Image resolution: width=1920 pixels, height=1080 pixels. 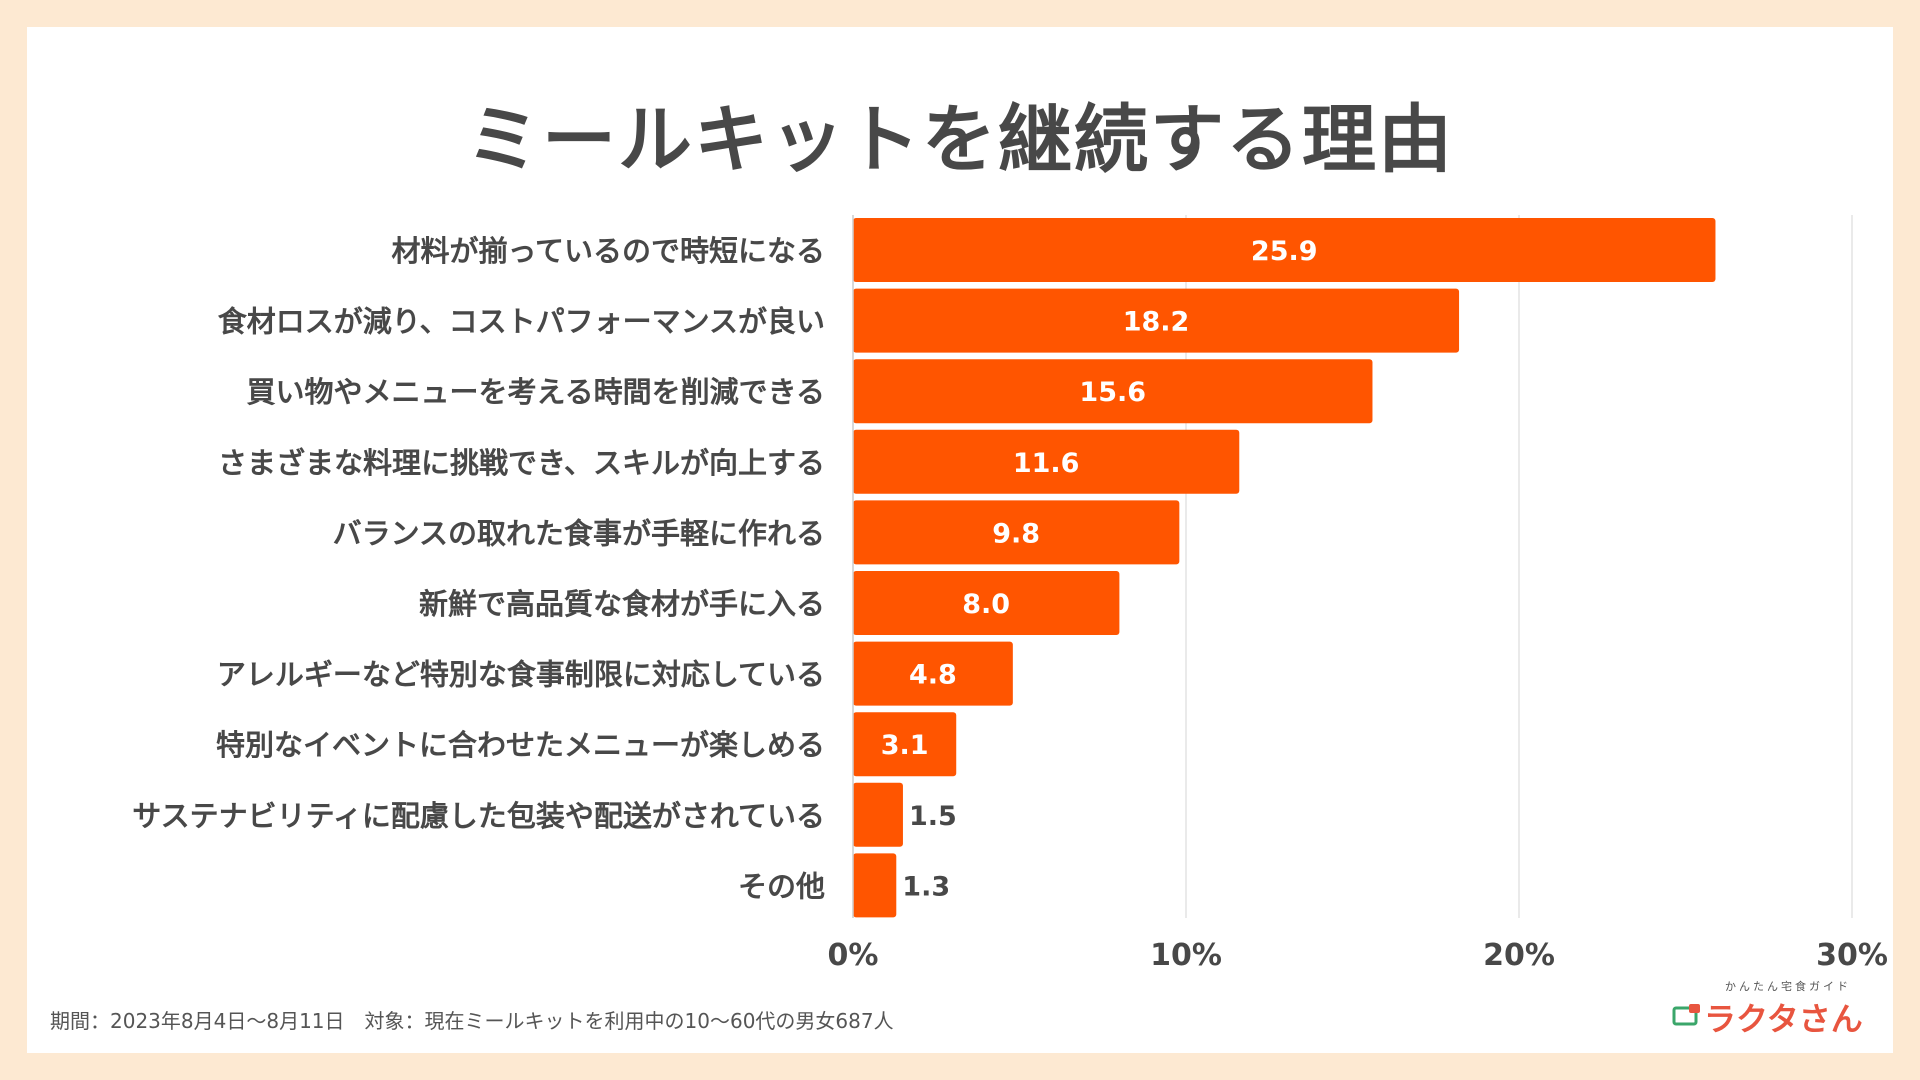 What do you see at coordinates (520, 745) in the screenshot?
I see `category-label: 特別なイベントに合わせたメニューが楽しめる` at bounding box center [520, 745].